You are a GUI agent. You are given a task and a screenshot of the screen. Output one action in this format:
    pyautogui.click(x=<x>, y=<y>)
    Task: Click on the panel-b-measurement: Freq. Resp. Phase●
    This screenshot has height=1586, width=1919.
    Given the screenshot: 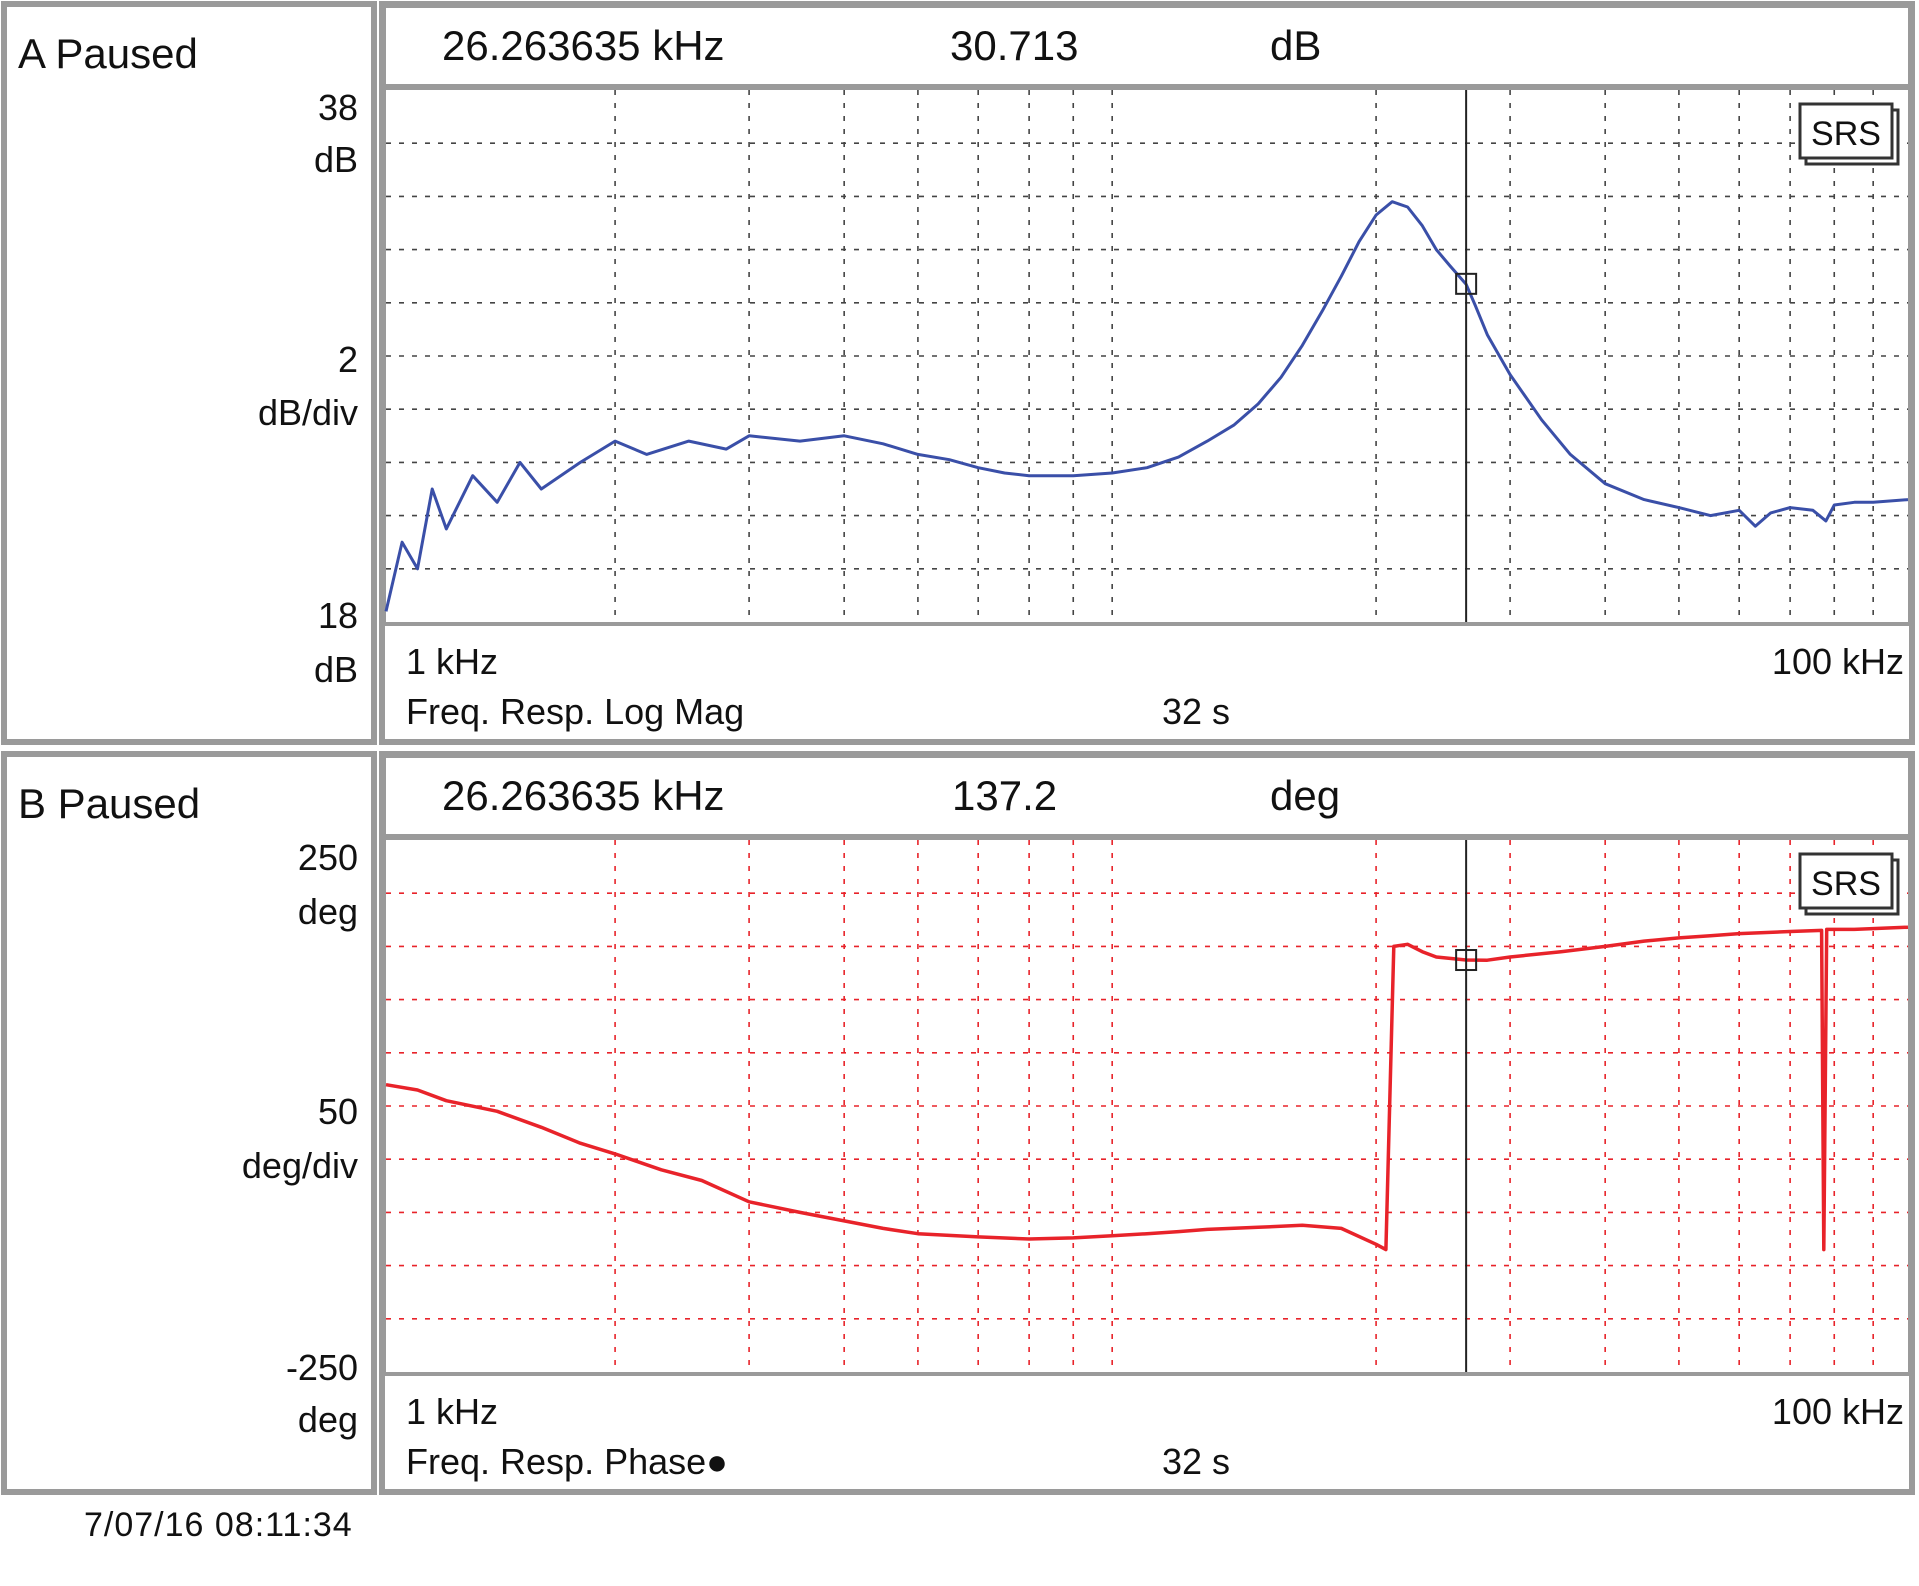 What is the action you would take?
    pyautogui.click(x=567, y=1461)
    